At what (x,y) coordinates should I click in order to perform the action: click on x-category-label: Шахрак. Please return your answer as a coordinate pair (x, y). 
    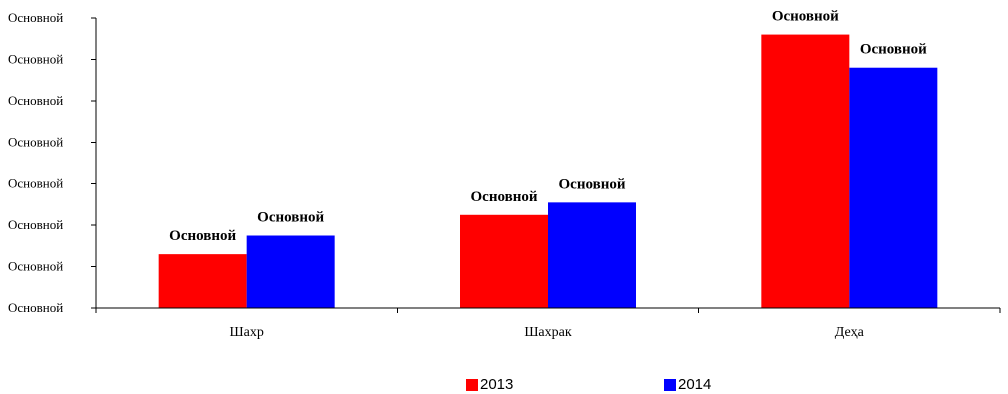
    Looking at the image, I should click on (548, 332).